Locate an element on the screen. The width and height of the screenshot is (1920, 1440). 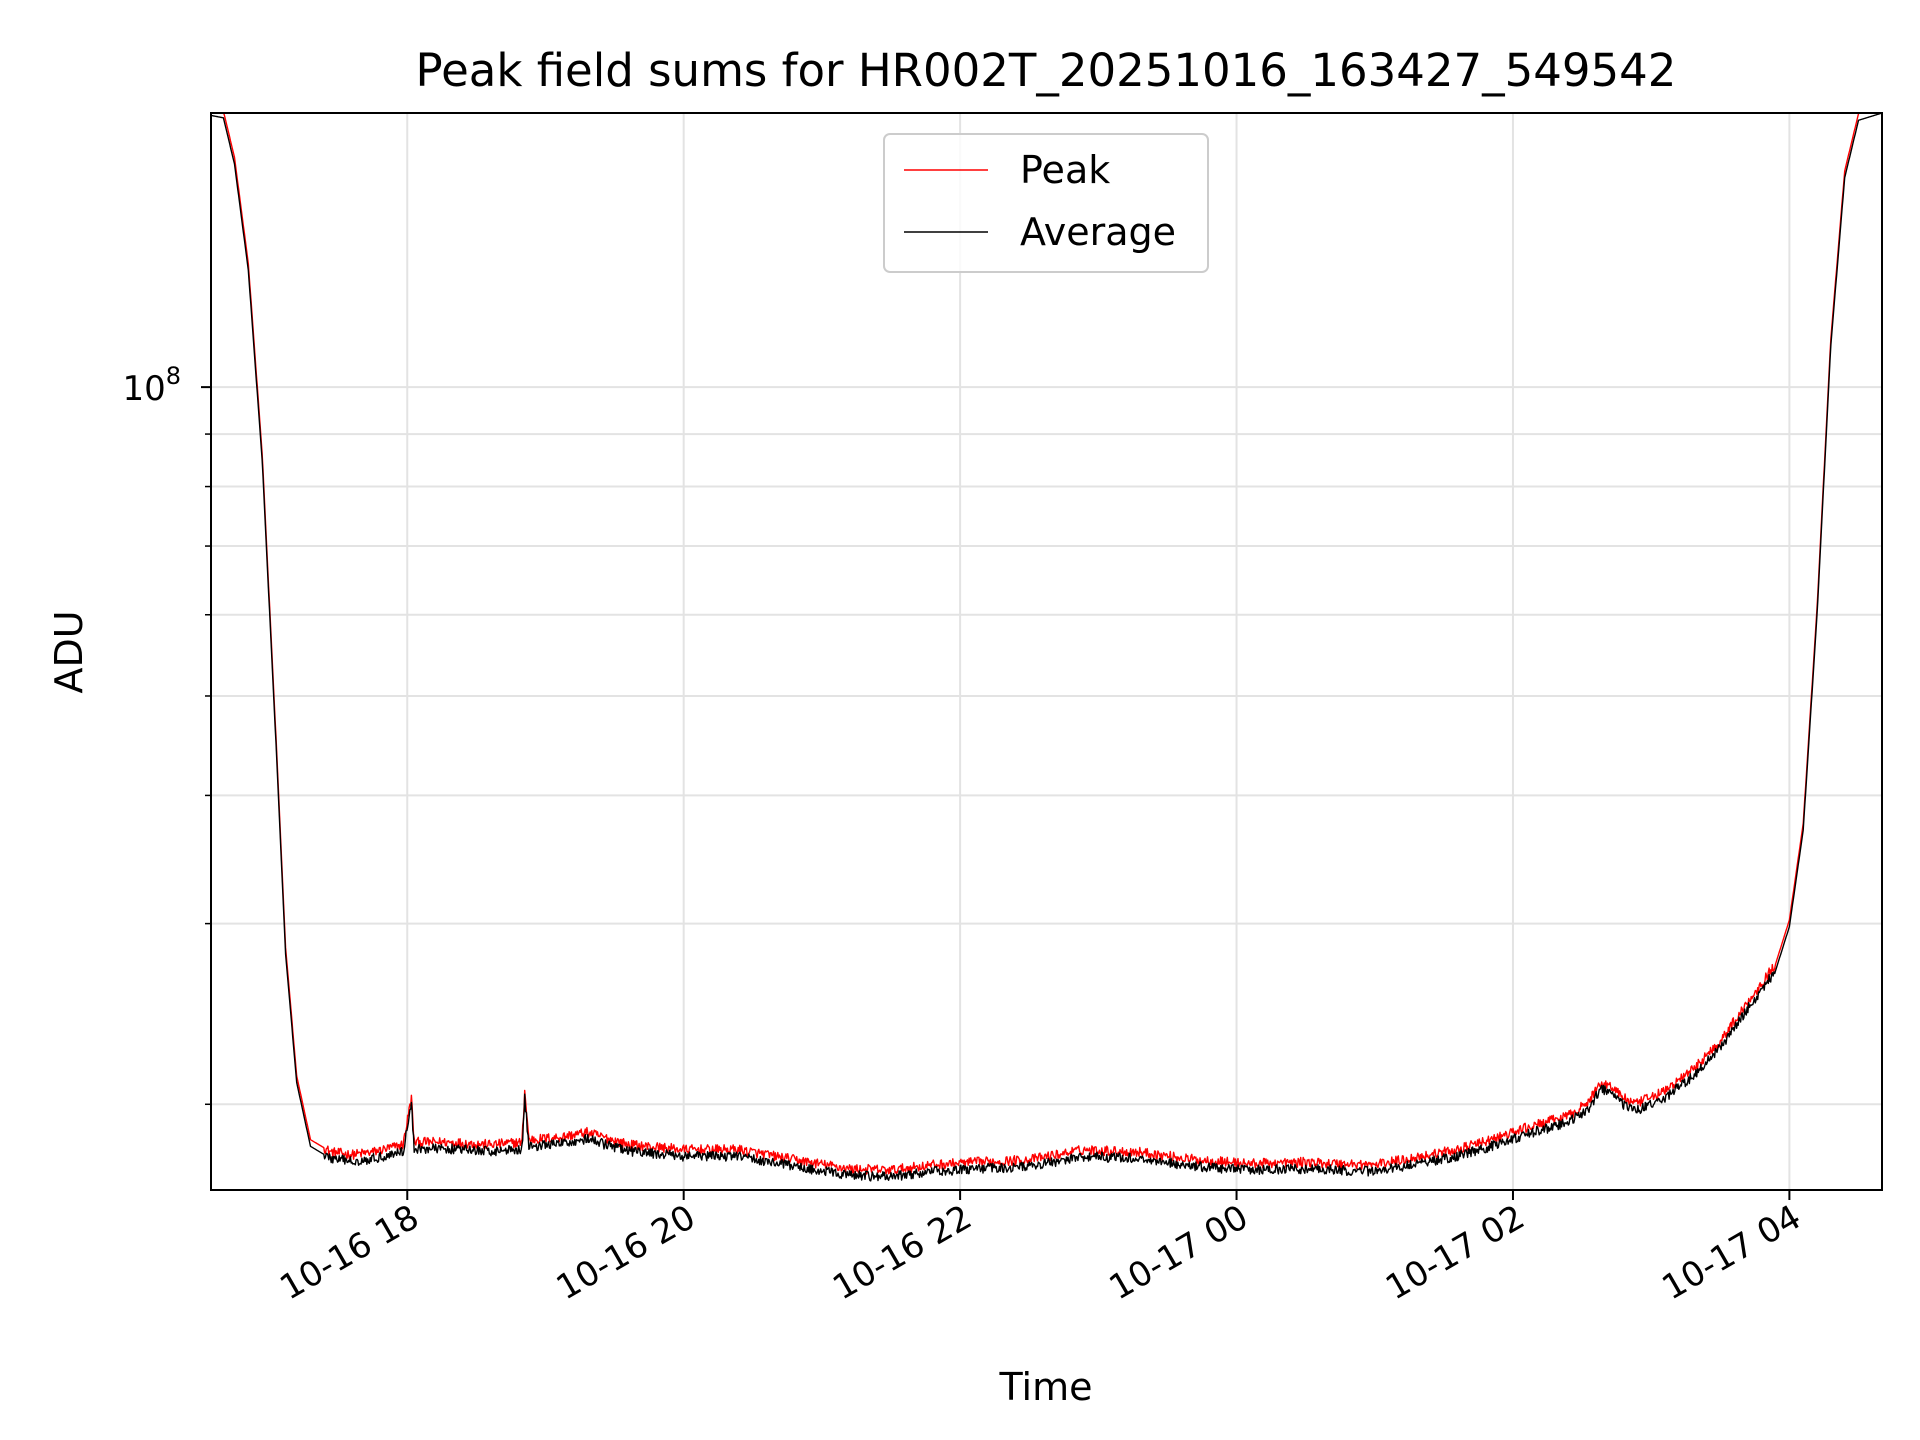
legend-average-label: Average is located at coordinates (1098, 232).